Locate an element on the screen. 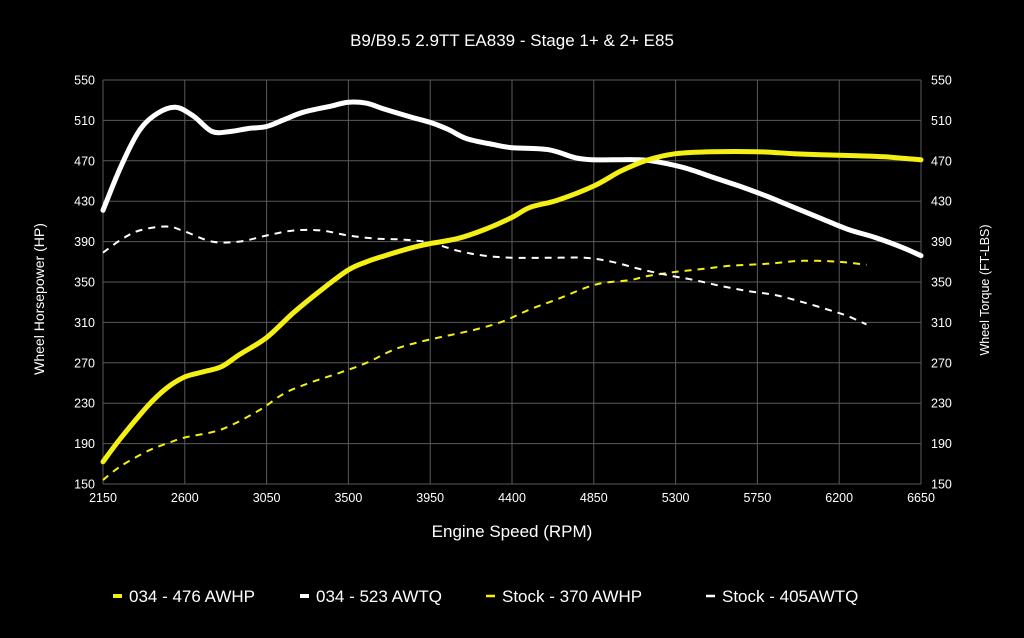 The width and height of the screenshot is (1024, 638). y-left-tick-label: 150 is located at coordinates (84, 485).